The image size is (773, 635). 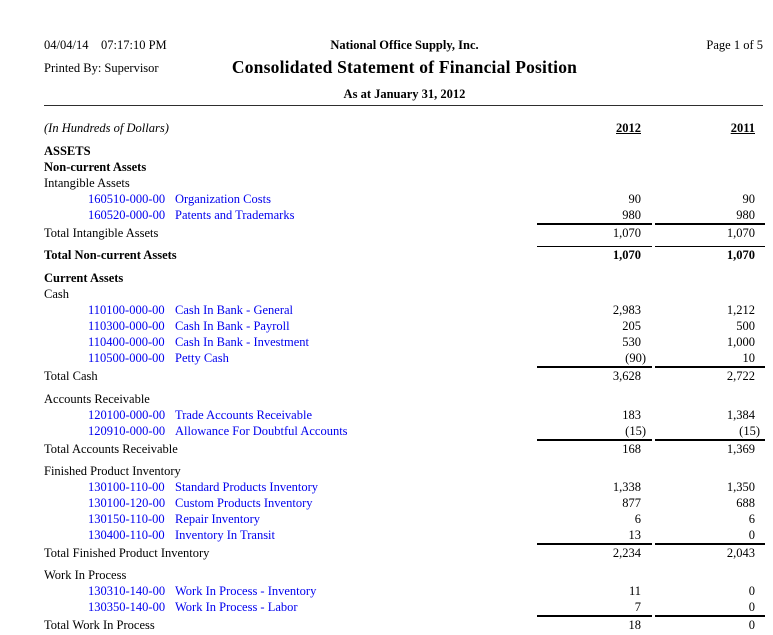 I want to click on account-link: 130350-140-00 Work In Process - Labor, so click(x=290, y=607).